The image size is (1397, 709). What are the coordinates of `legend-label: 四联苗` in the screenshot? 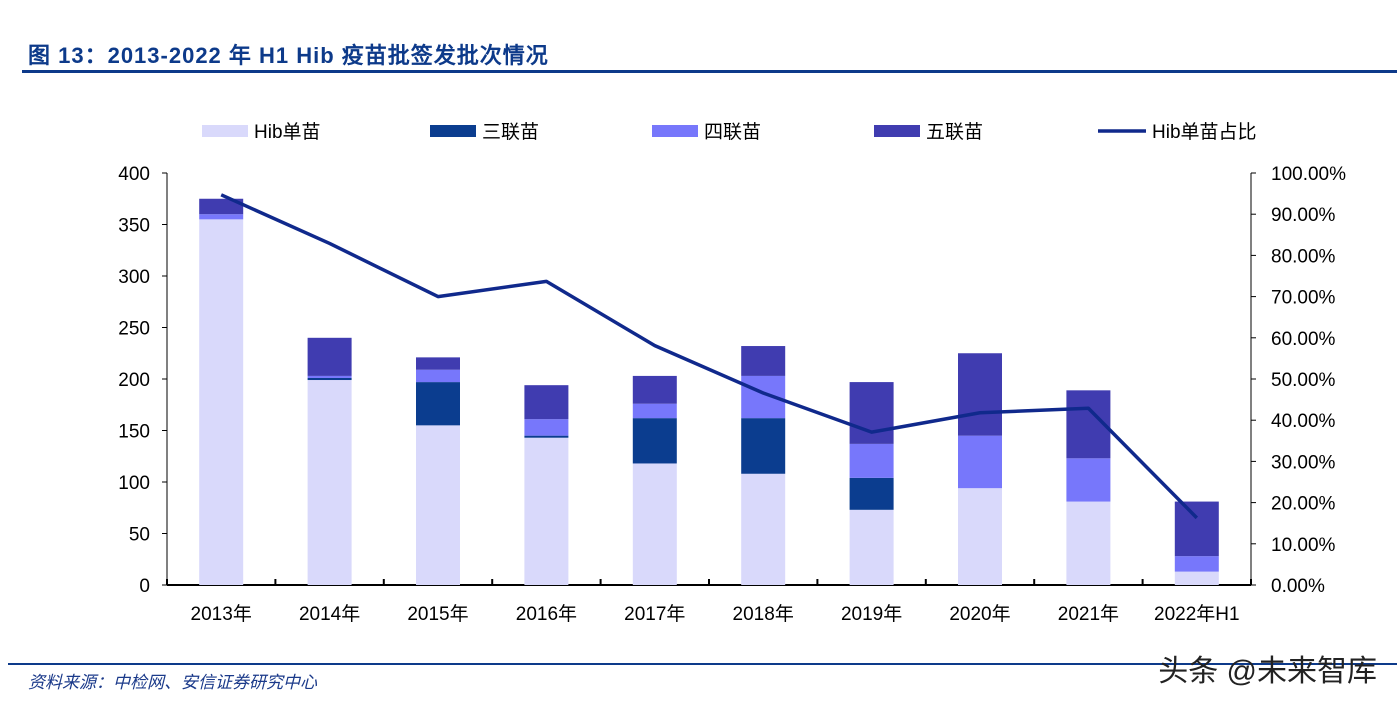 It's located at (732, 132).